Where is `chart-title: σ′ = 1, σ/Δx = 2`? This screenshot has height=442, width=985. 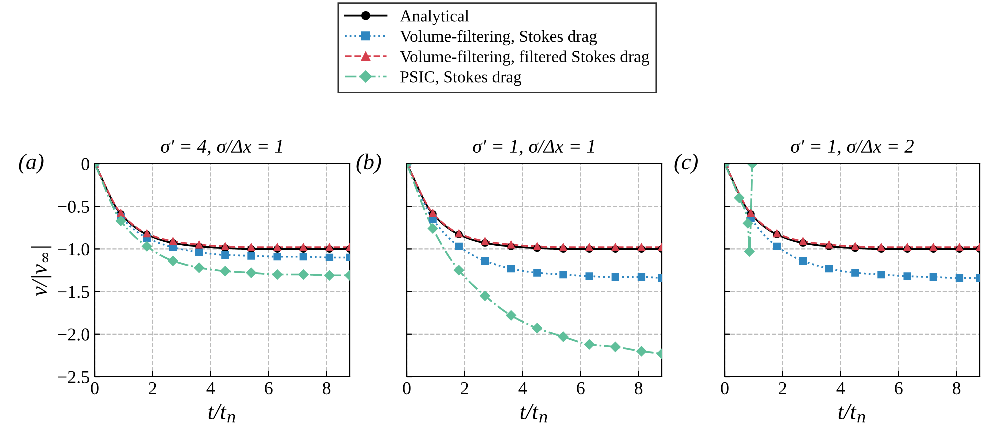 chart-title: σ′ = 1, σ/Δx = 2 is located at coordinates (852, 148).